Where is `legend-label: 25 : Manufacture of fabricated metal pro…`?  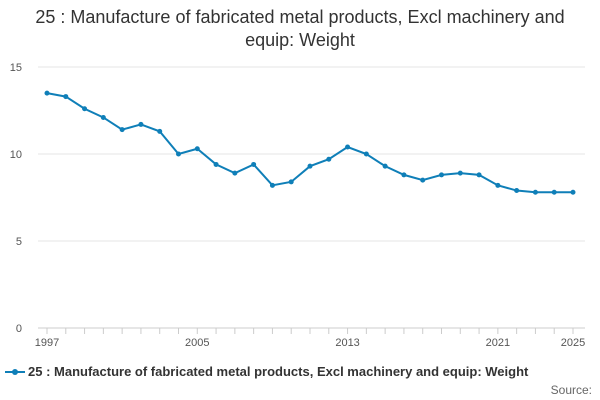 legend-label: 25 : Manufacture of fabricated metal pro… is located at coordinates (278, 371).